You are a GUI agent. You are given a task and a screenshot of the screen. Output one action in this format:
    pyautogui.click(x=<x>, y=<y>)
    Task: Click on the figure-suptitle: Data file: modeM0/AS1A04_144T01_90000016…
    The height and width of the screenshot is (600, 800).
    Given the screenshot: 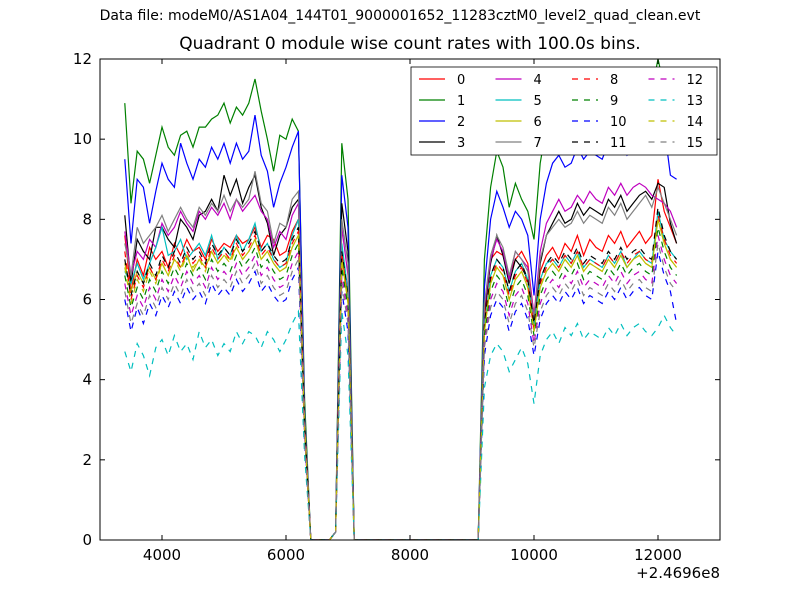 What is the action you would take?
    pyautogui.click(x=400, y=16)
    